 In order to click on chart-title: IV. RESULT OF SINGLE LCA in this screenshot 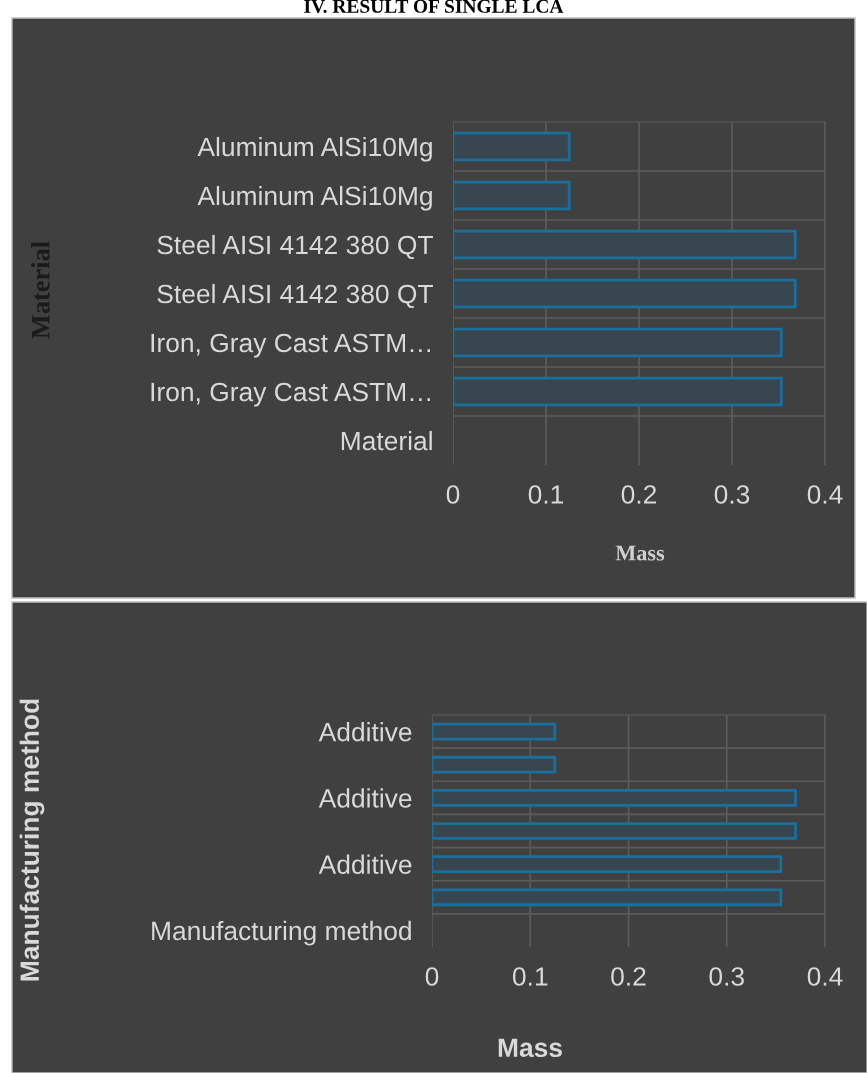, I will do `click(434, 6)`.